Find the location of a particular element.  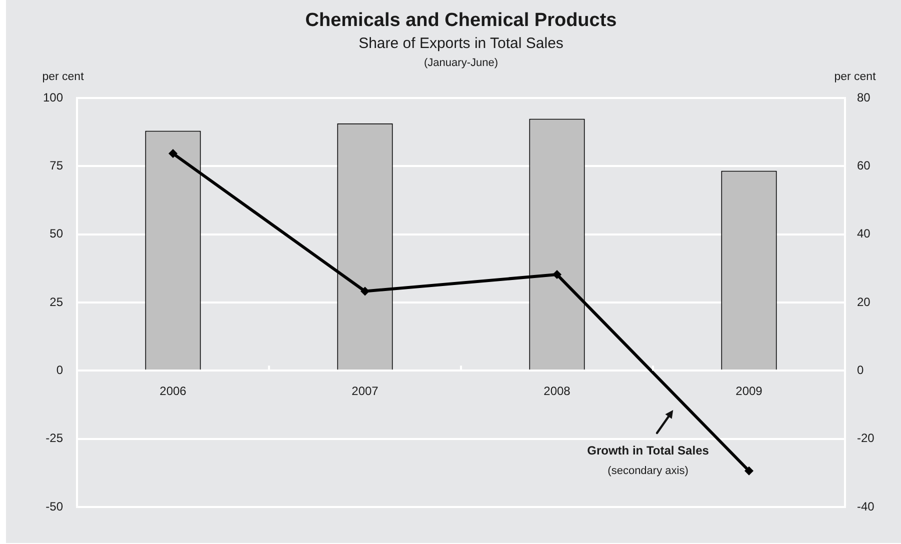

y-tick-label: 75 is located at coordinates (57, 165).